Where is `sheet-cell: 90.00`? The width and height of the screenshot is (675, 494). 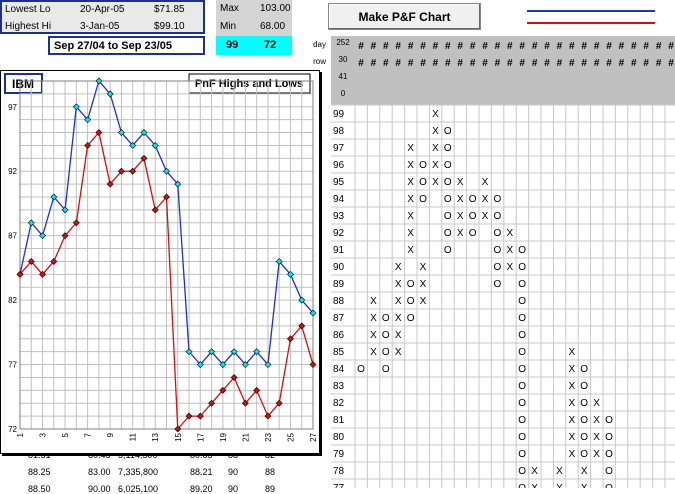 sheet-cell: 90.00 is located at coordinates (99, 489).